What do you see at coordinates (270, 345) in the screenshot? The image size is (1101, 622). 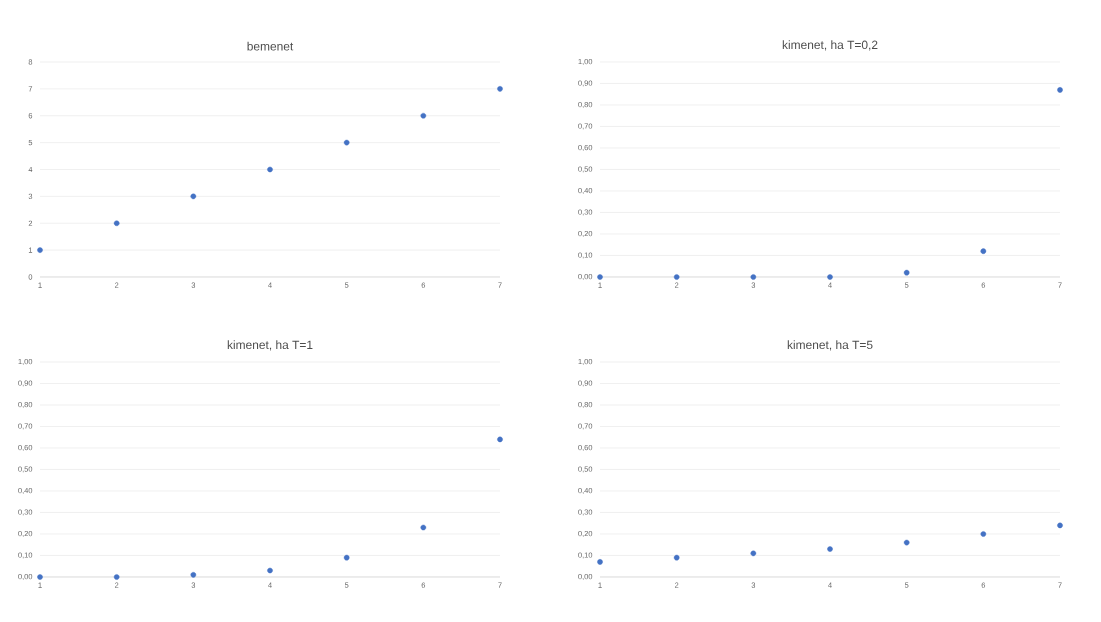 I see `chart-title: kimenet, ha T=1` at bounding box center [270, 345].